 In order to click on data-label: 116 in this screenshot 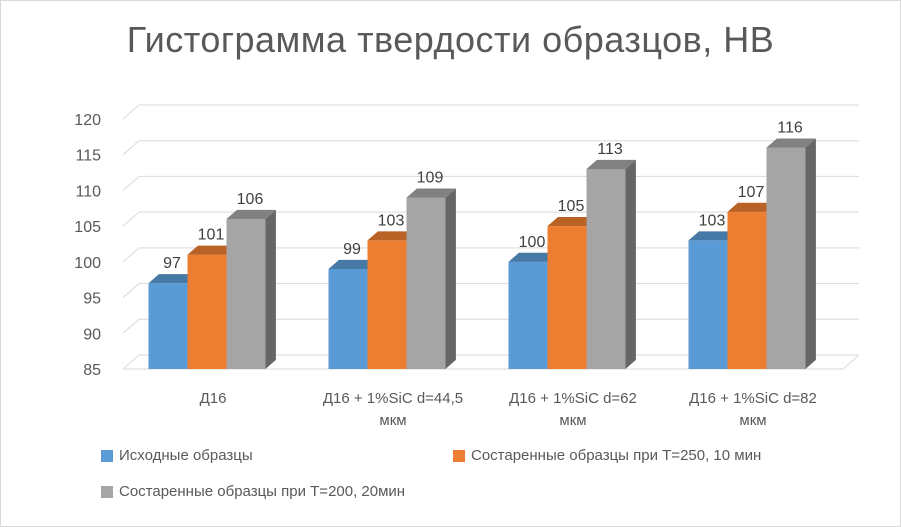, I will do `click(790, 127)`.